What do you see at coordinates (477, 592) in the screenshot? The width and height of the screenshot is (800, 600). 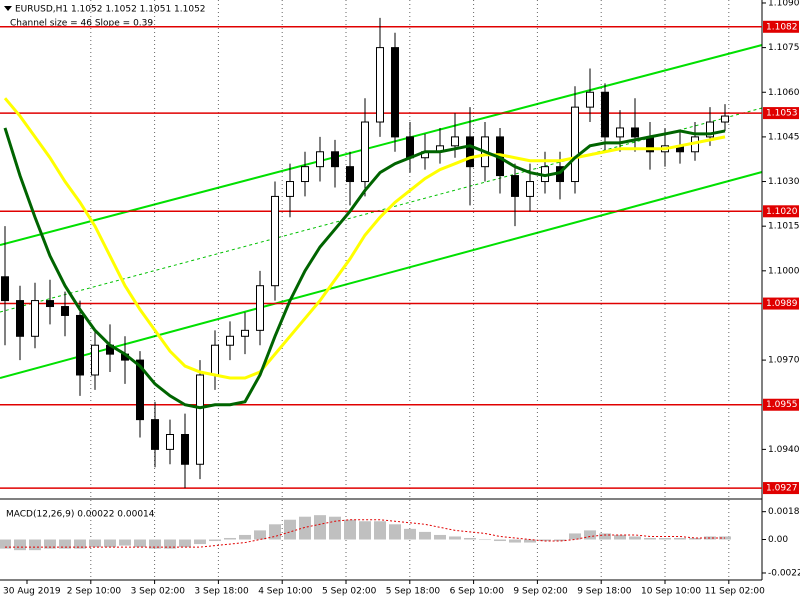 I see `time-label: 6 Sep 10:00` at bounding box center [477, 592].